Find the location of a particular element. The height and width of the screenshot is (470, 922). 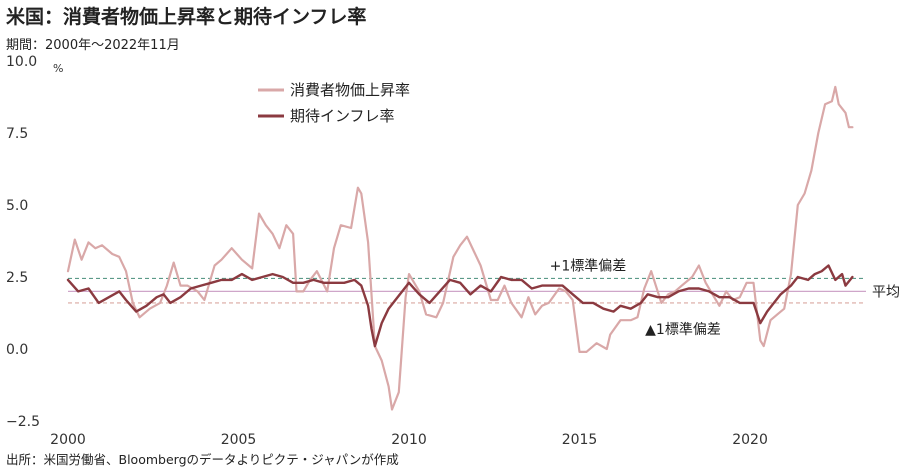

reference-label-plus-1sd: +1標準偏差 is located at coordinates (588, 266).